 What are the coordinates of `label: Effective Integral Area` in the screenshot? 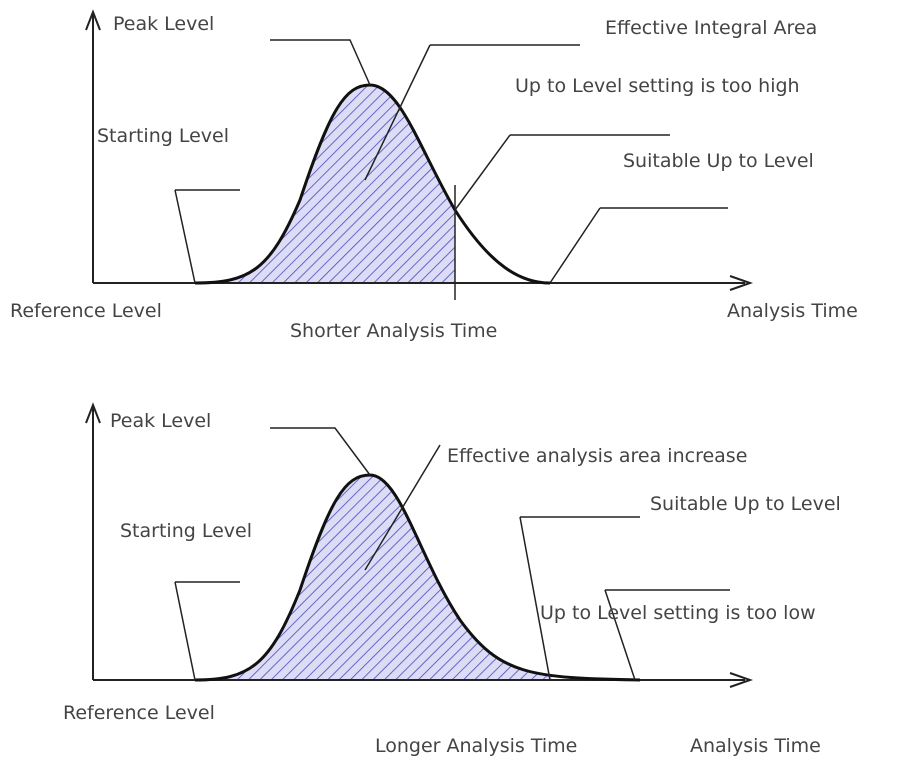 It's located at (711, 28).